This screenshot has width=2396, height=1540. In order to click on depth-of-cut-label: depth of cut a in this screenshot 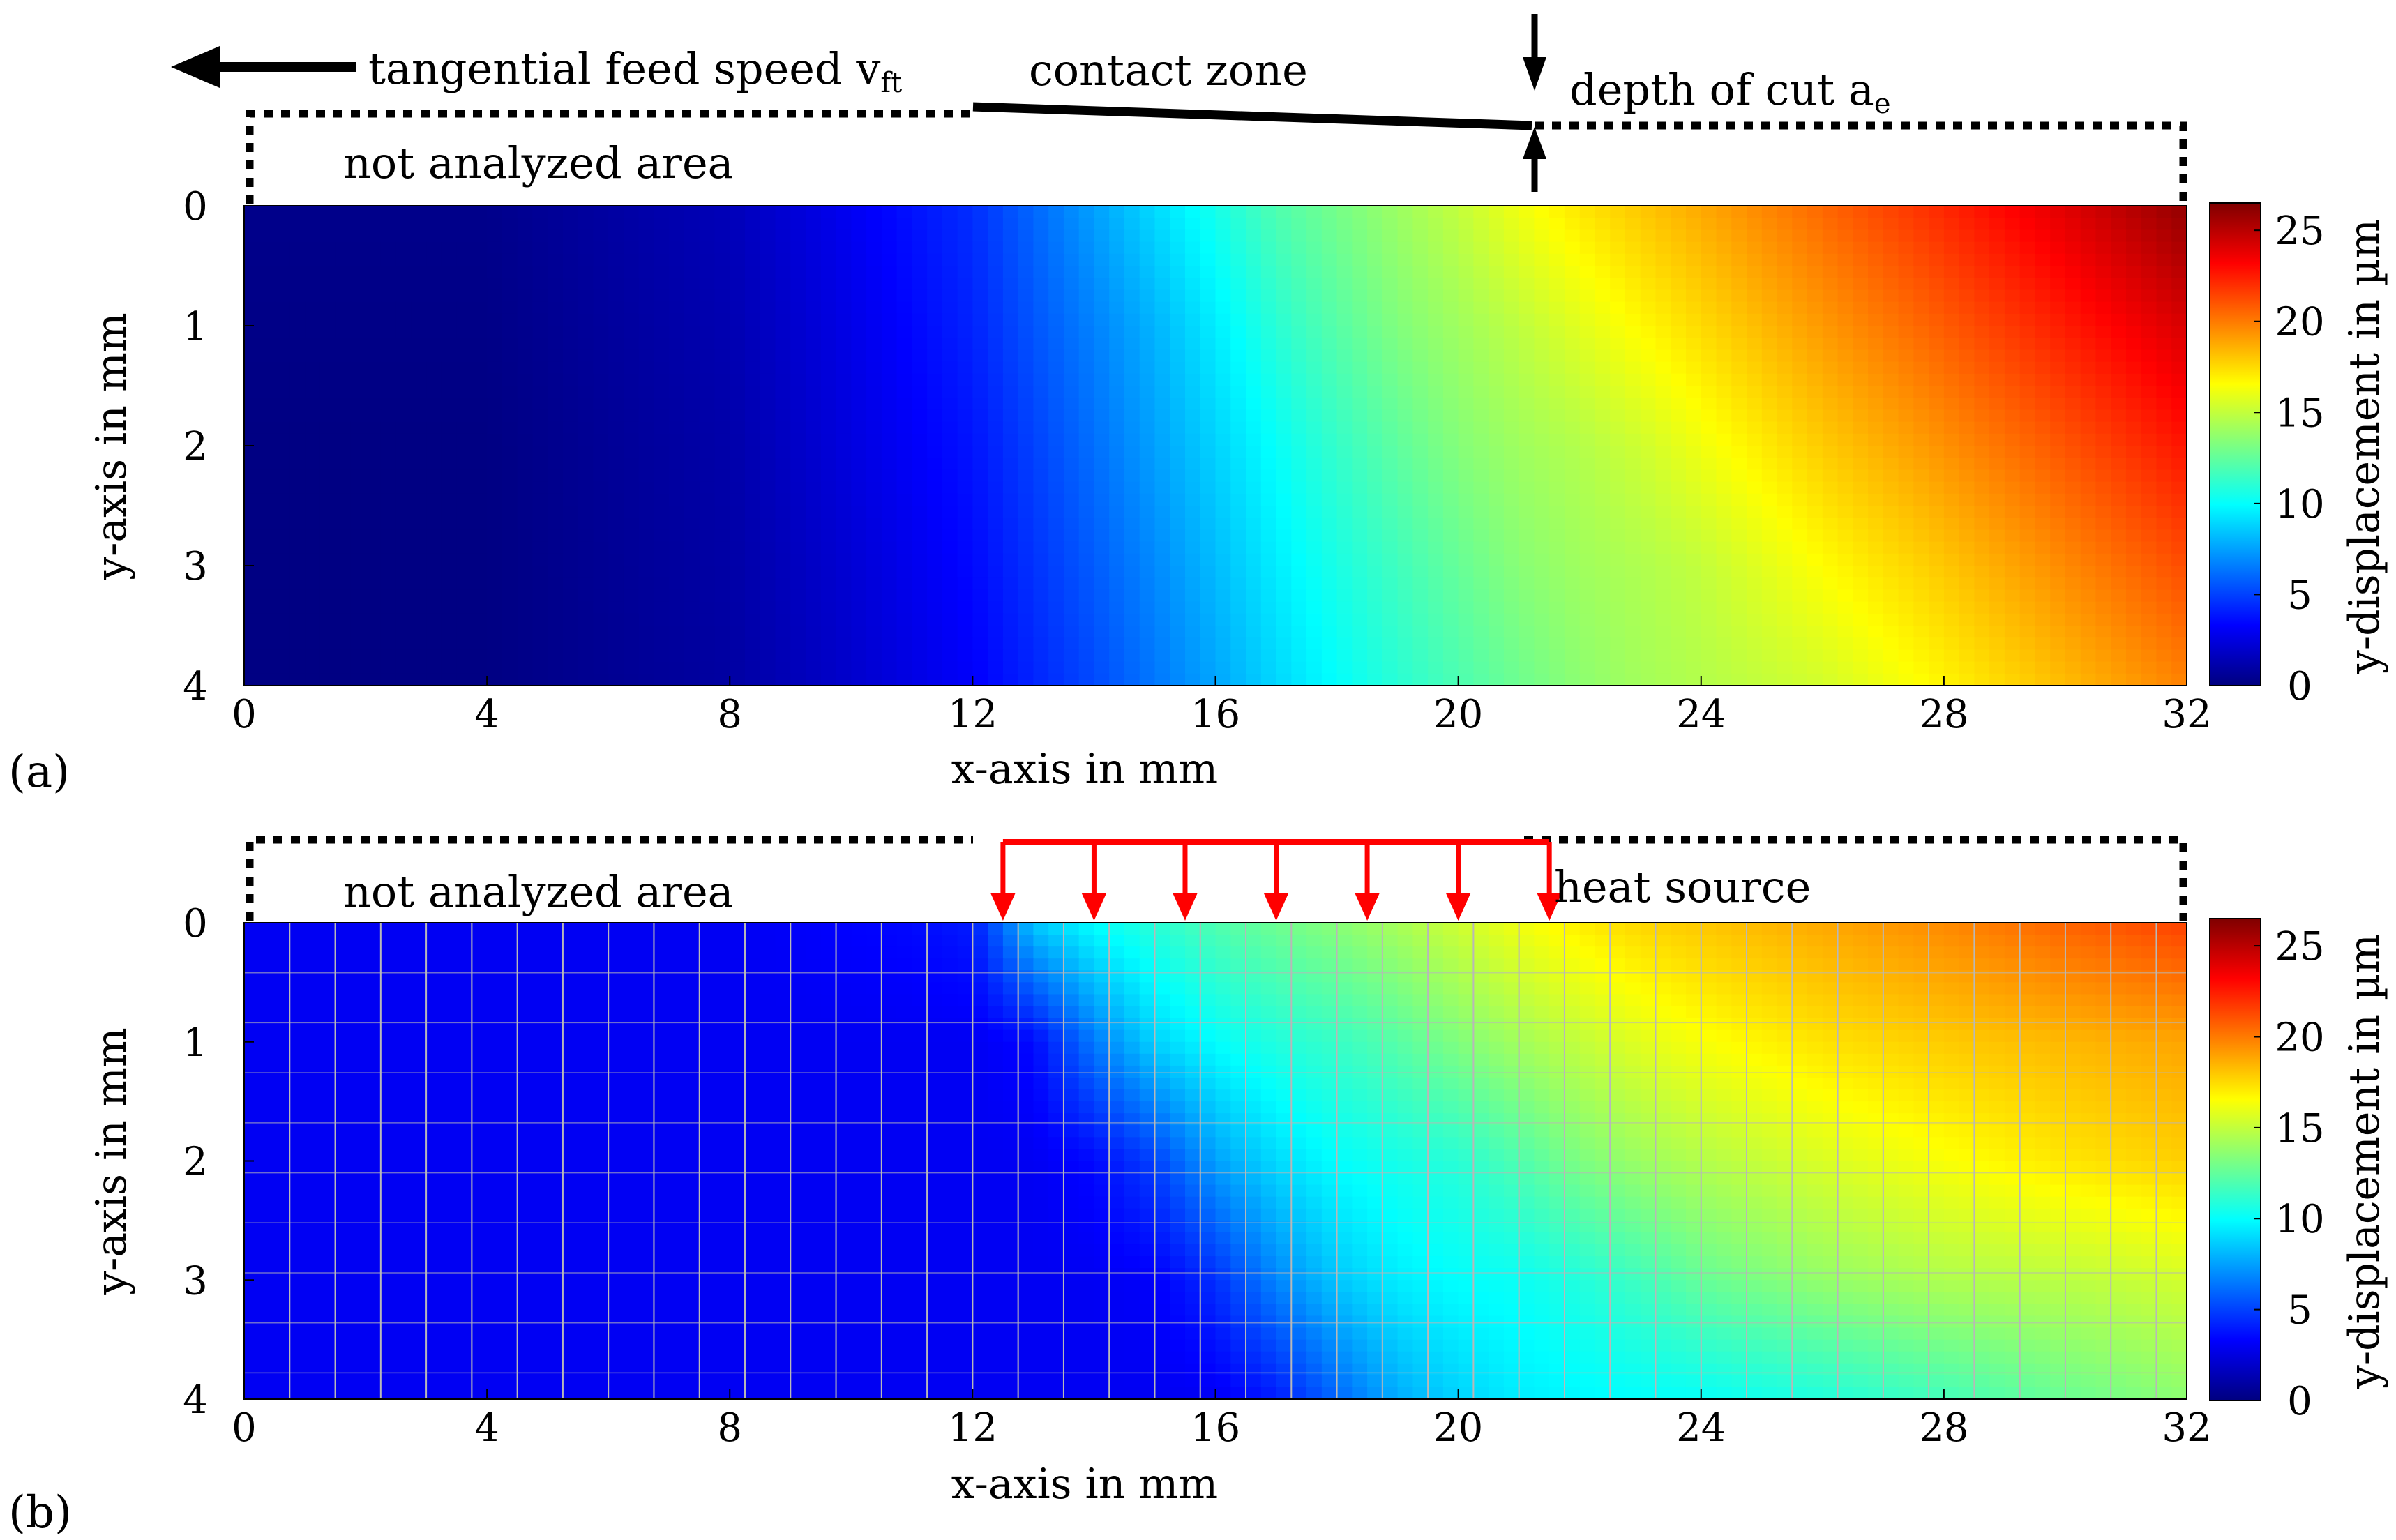, I will do `click(1721, 90)`.